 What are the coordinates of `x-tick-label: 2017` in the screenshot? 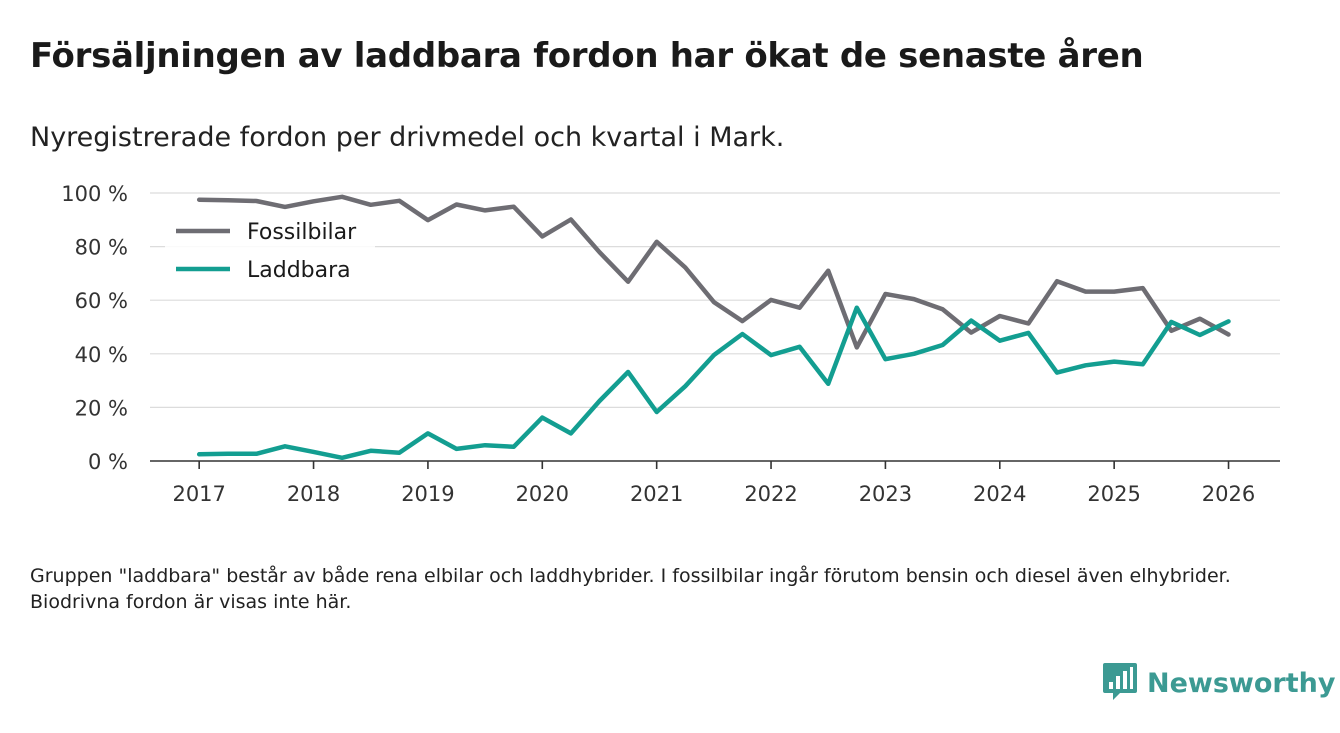 It's located at (198, 494).